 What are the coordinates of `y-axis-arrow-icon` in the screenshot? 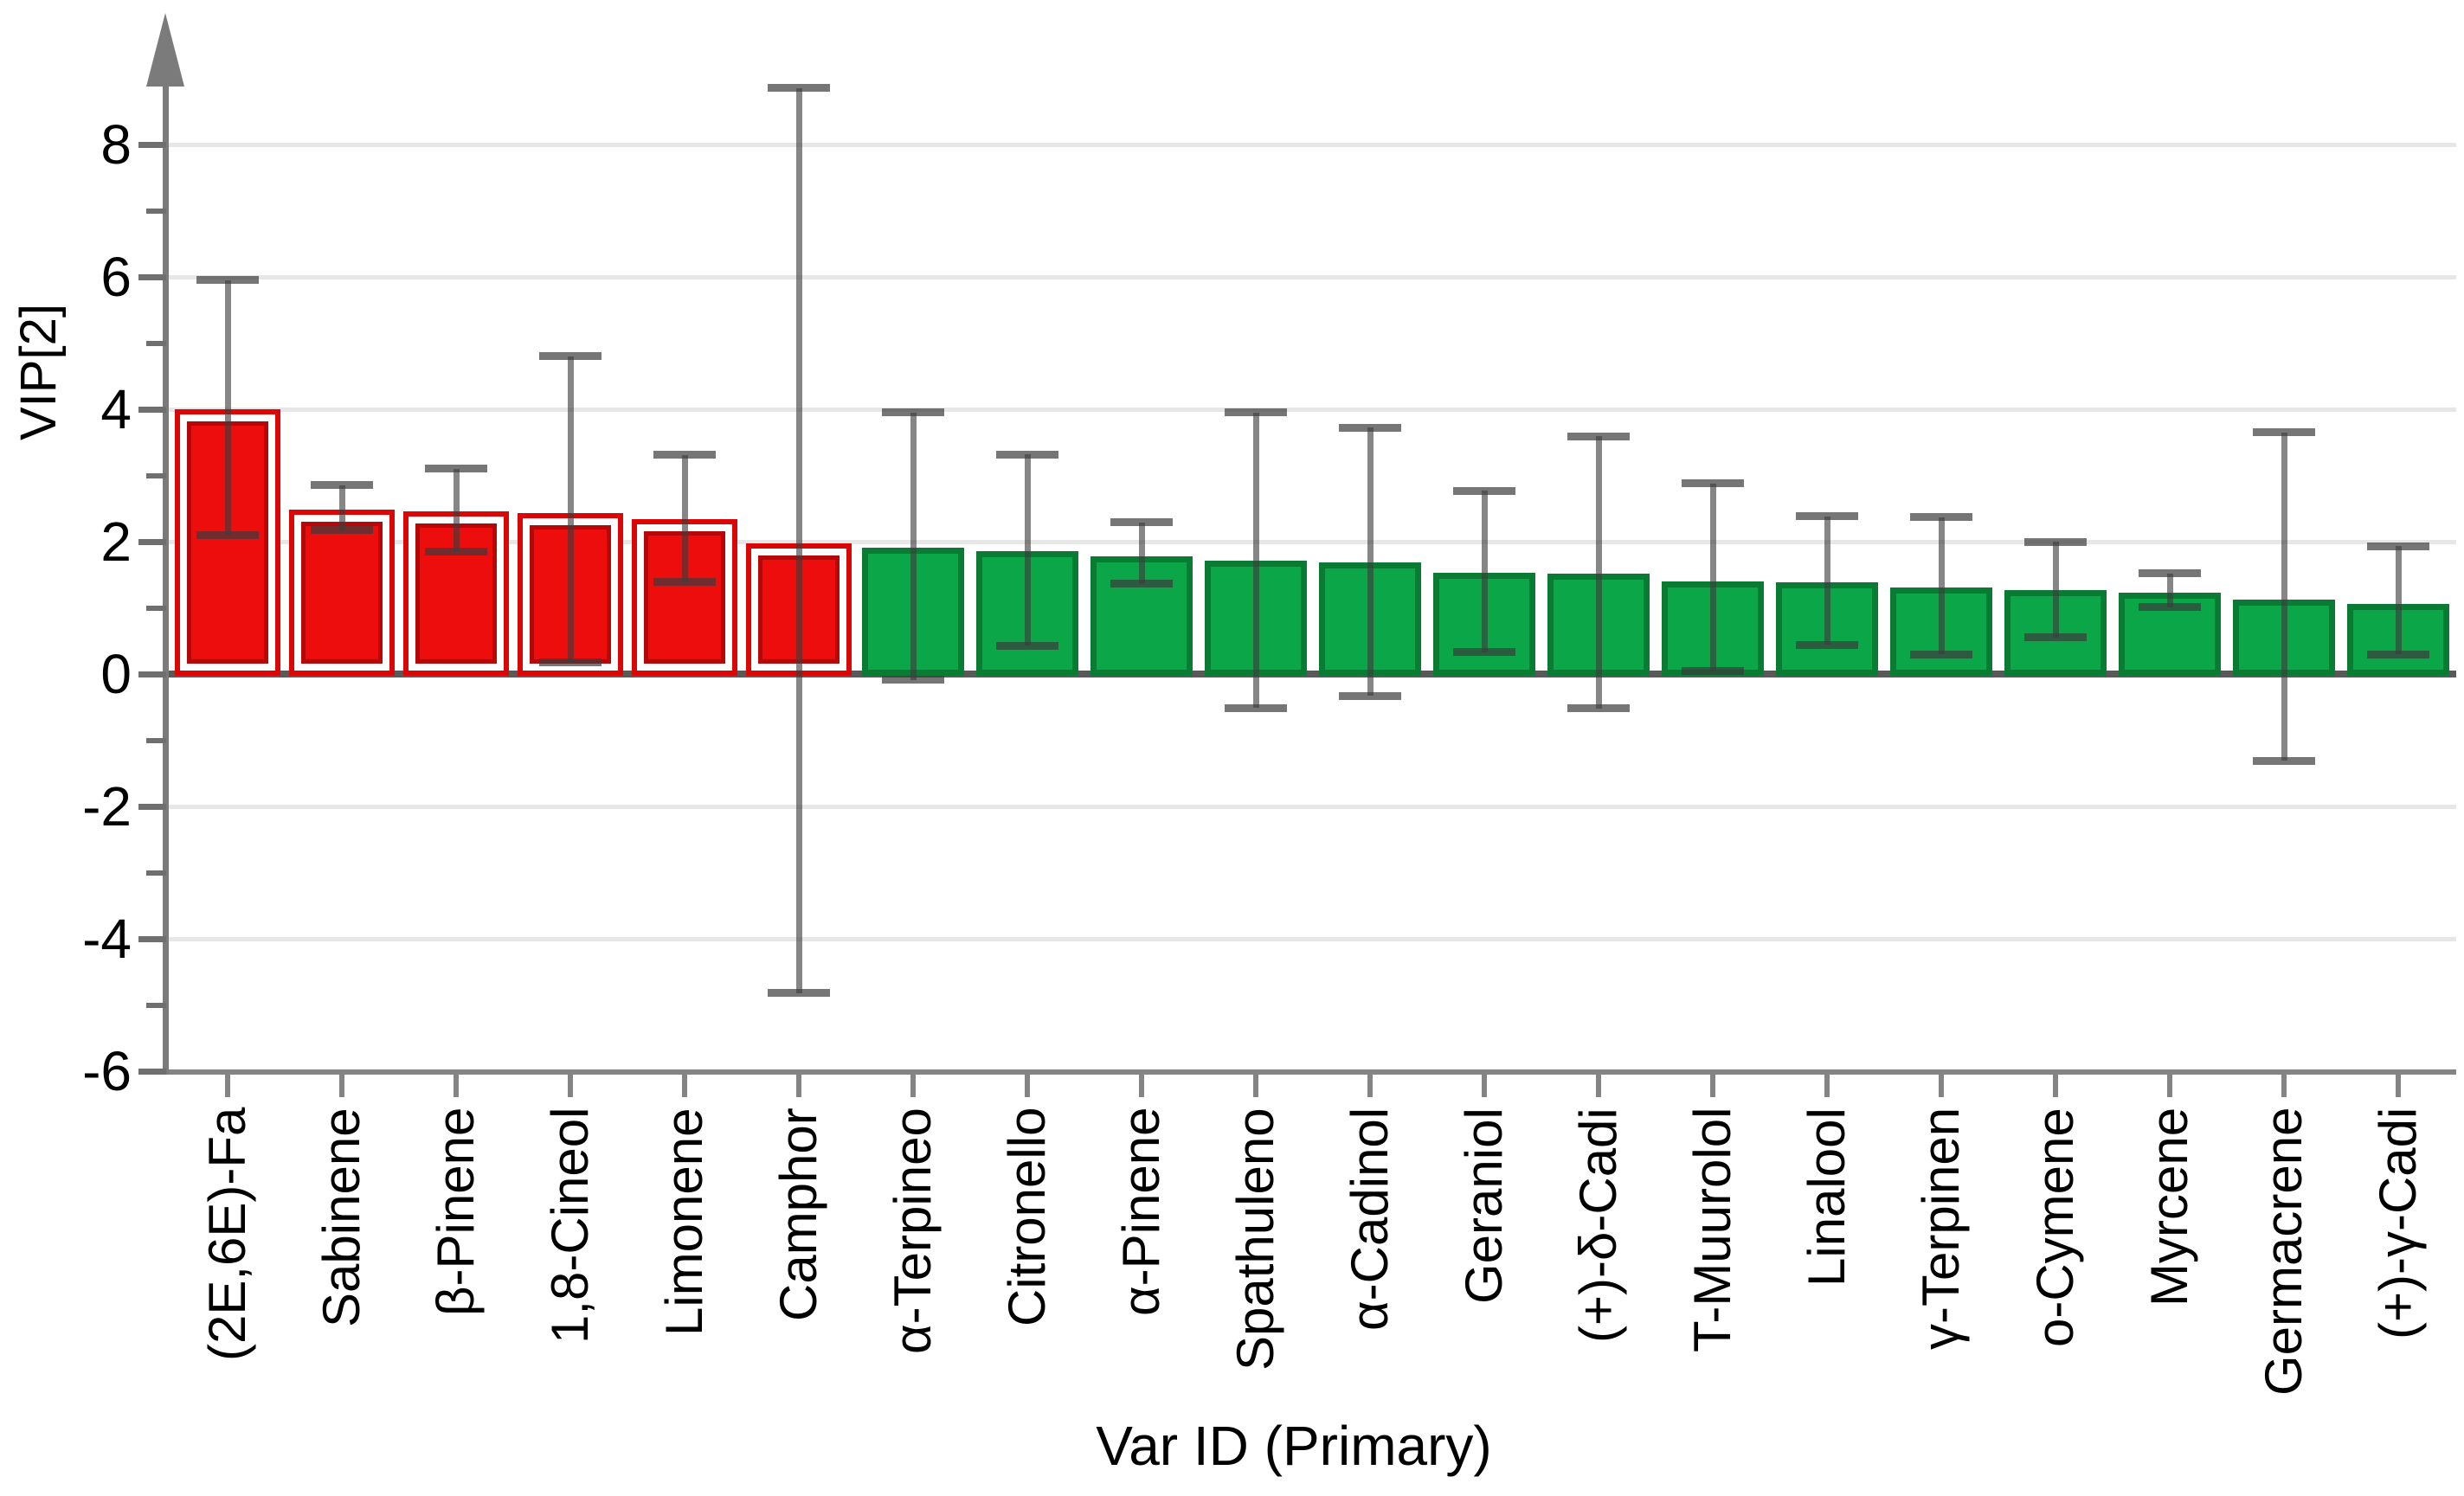 It's located at (165, 50).